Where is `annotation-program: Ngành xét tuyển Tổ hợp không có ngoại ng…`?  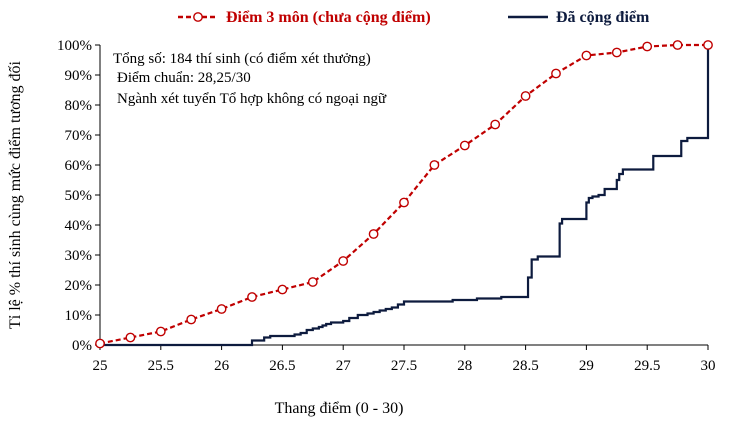
annotation-program: Ngành xét tuyển Tổ hợp không có ngoại ng… is located at coordinates (252, 99).